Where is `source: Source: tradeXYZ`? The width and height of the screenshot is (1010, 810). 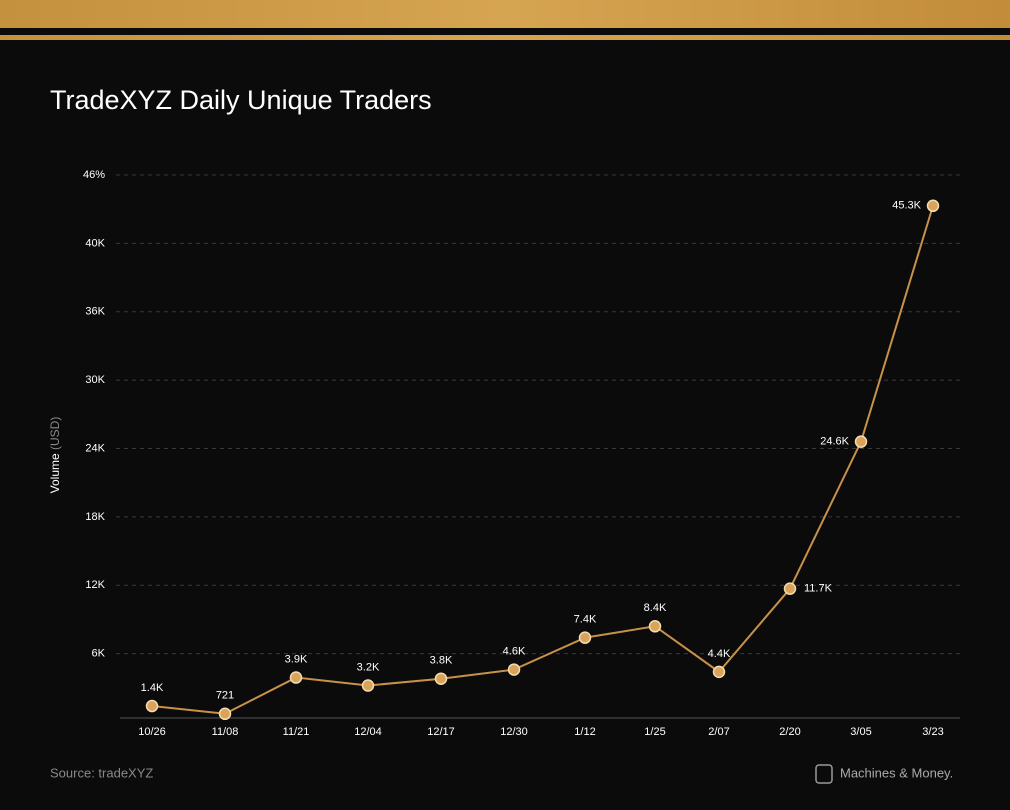 source: Source: tradeXYZ is located at coordinates (101, 772).